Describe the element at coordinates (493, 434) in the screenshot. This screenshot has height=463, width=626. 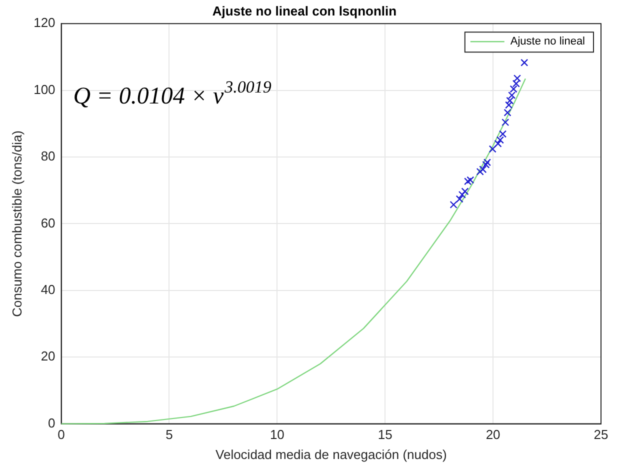
I see `x-tick-label: 20` at that location.